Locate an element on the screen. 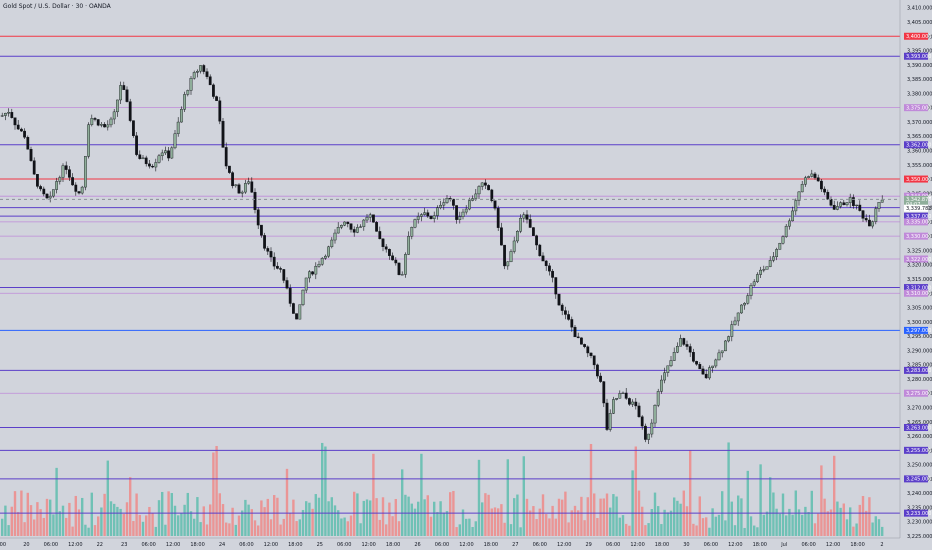 The width and height of the screenshot is (932, 550). price-axis-panel is located at coordinates (916, 275).